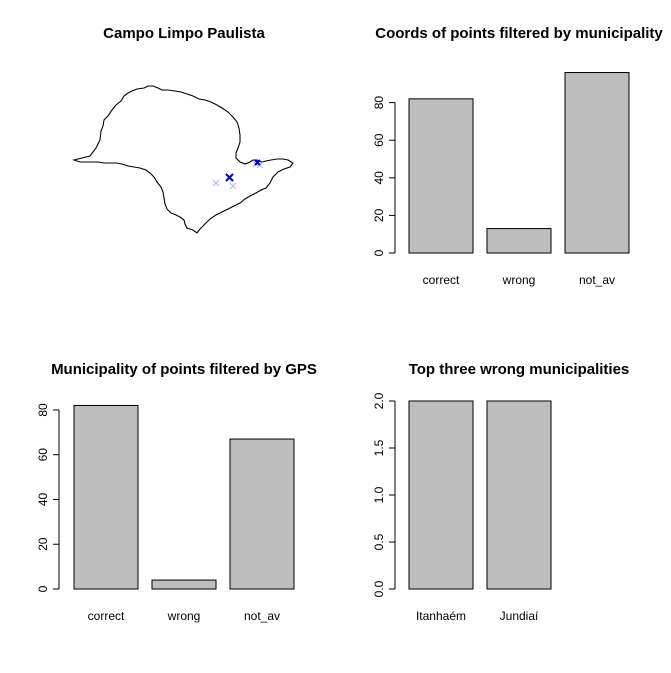 This screenshot has height=673, width=671. What do you see at coordinates (519, 616) in the screenshot?
I see `category-label: Jundiaí` at bounding box center [519, 616].